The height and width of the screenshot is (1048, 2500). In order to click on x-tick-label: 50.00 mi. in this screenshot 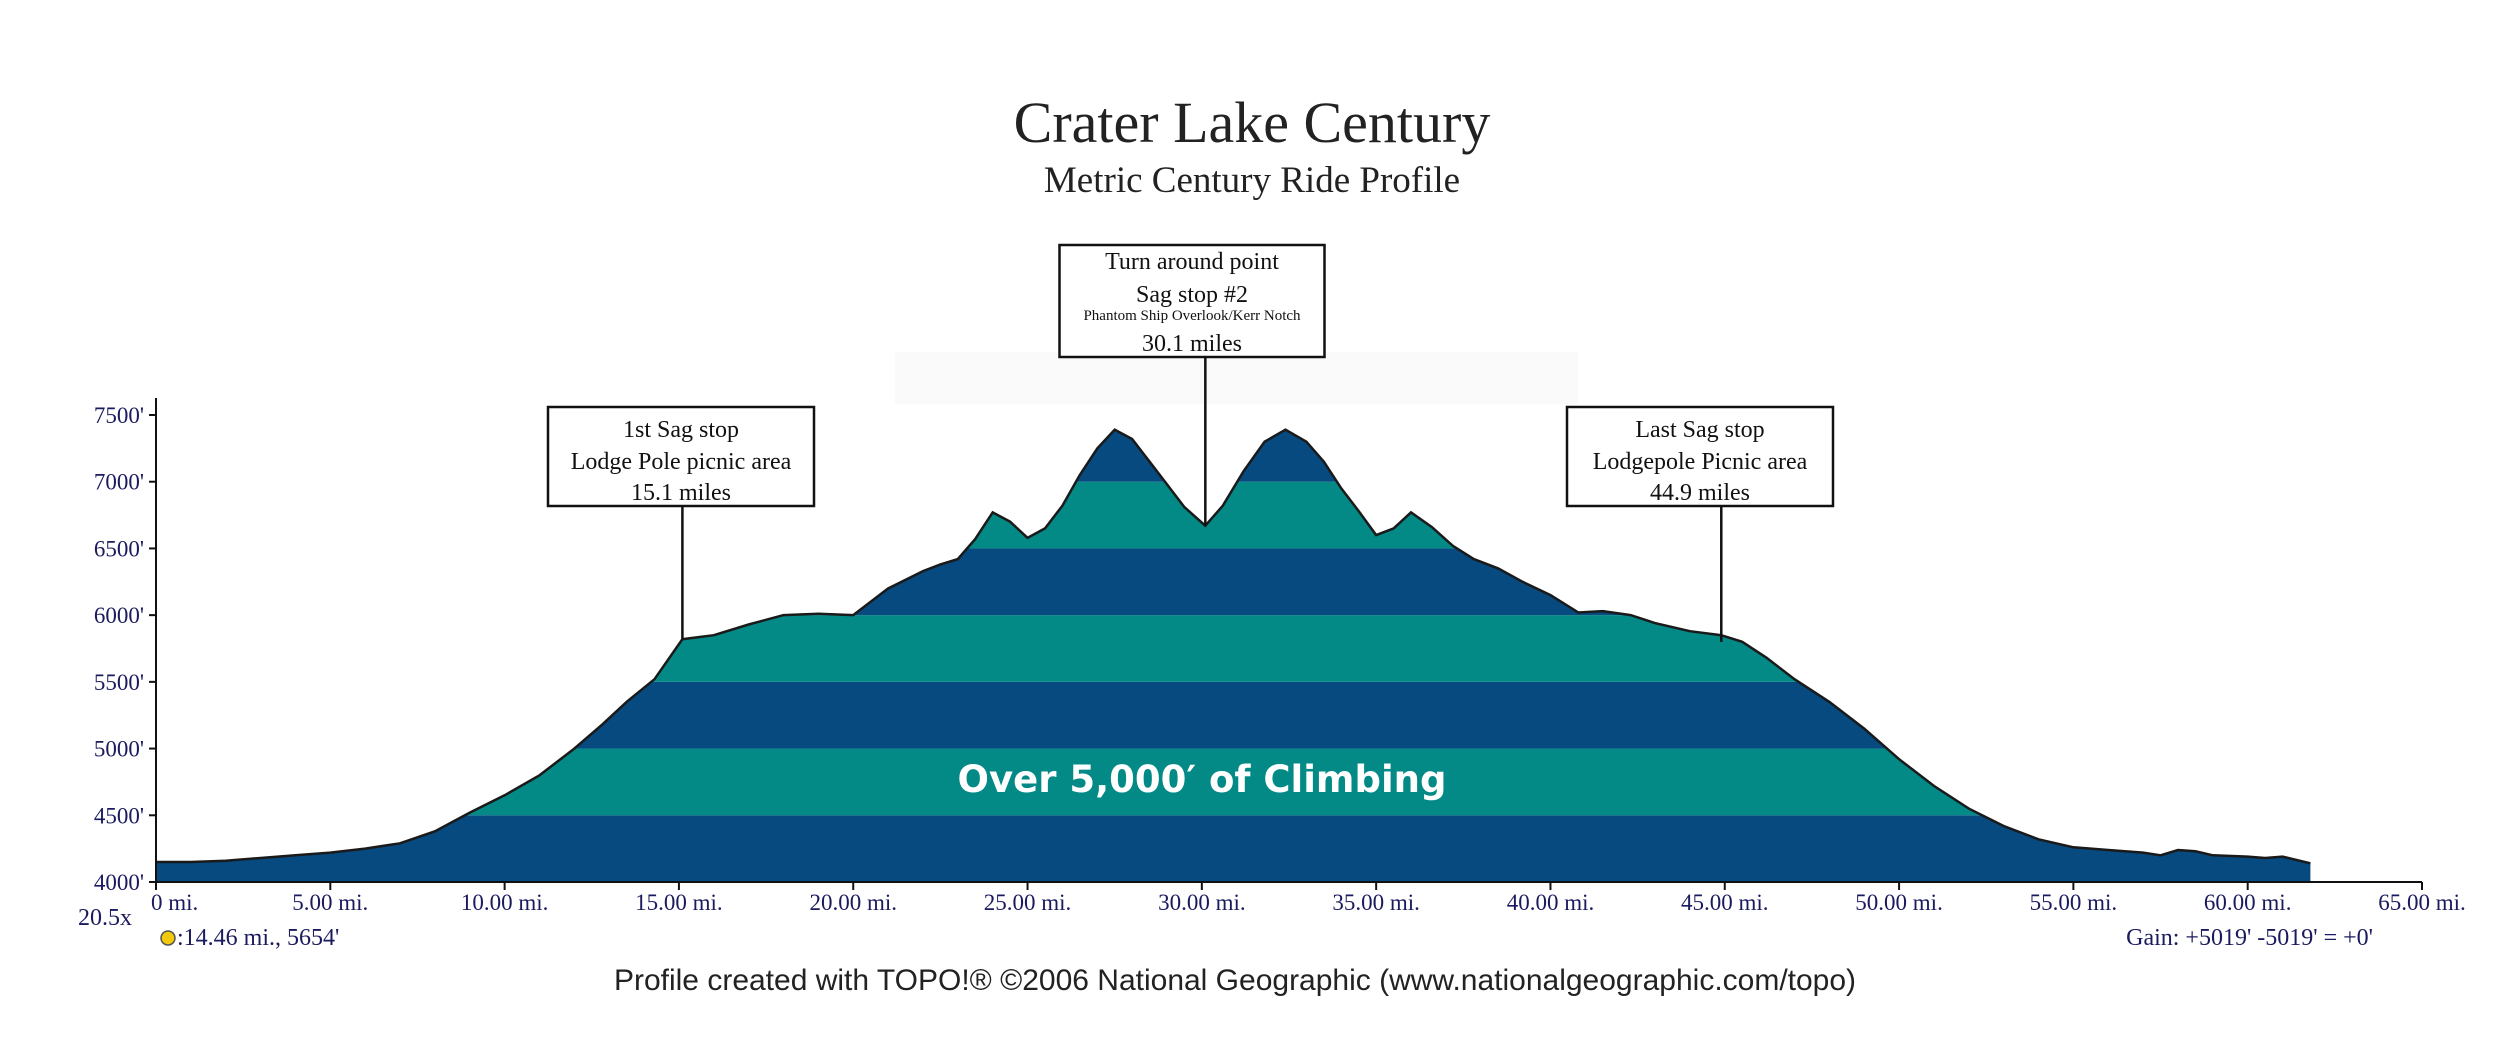, I will do `click(1899, 902)`.